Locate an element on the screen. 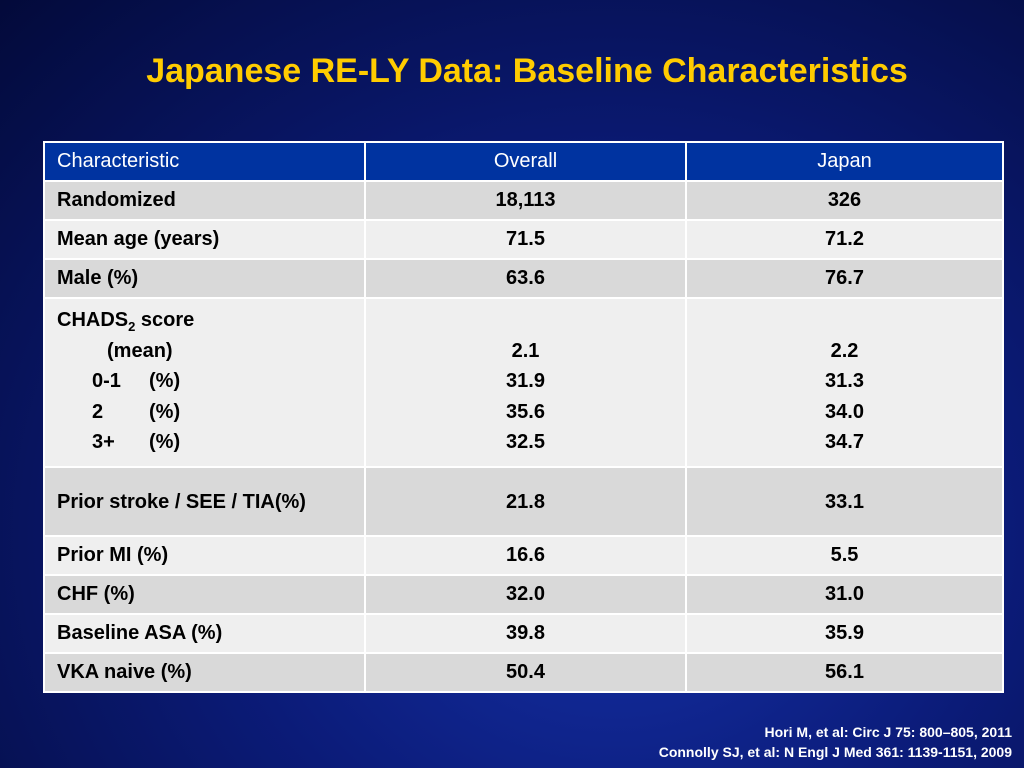  cell: Baseline ASA (%) is located at coordinates (204, 633).